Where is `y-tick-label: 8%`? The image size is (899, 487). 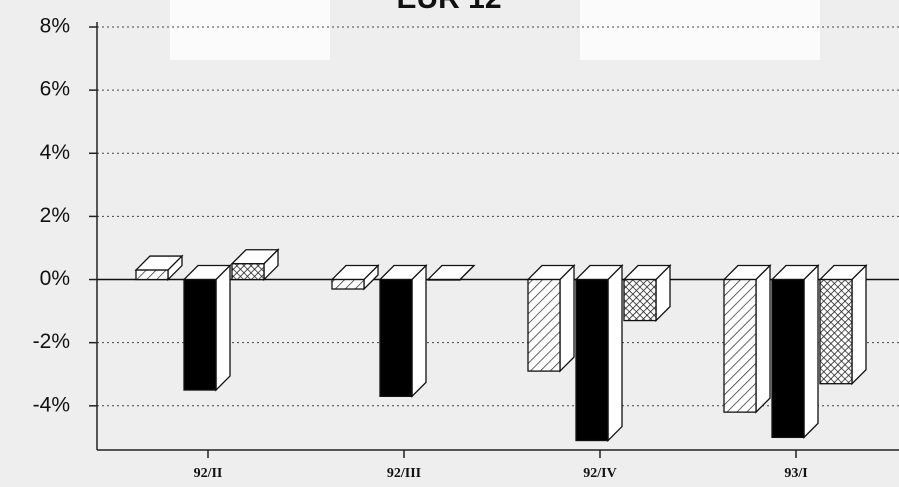 y-tick-label: 8% is located at coordinates (55, 26).